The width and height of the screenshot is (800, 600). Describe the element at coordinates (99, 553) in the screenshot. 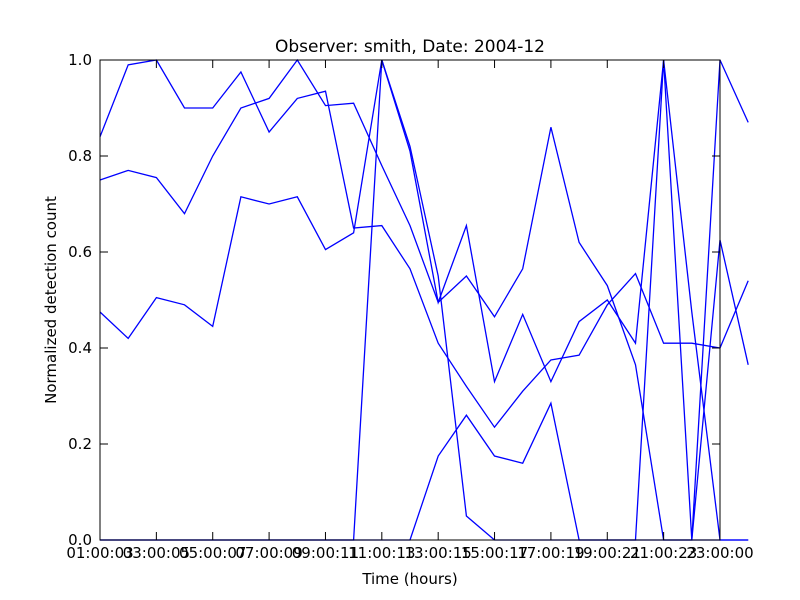

I see `x-tick-label: 01:00:03` at that location.